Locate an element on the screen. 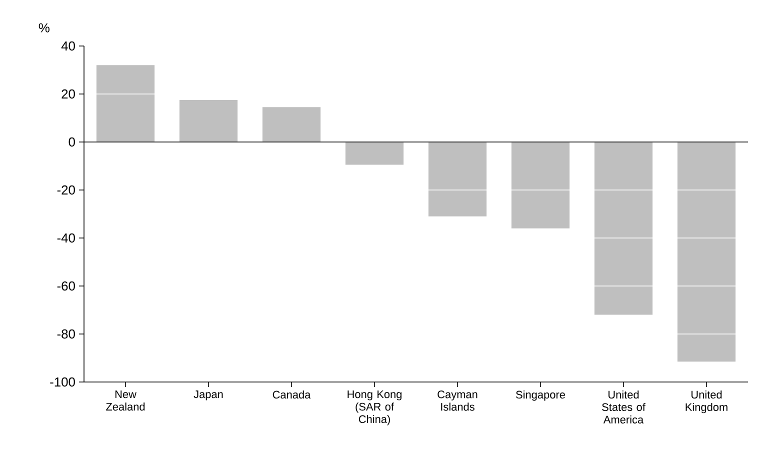  x-tick-label: New Zealand is located at coordinates (125, 400).